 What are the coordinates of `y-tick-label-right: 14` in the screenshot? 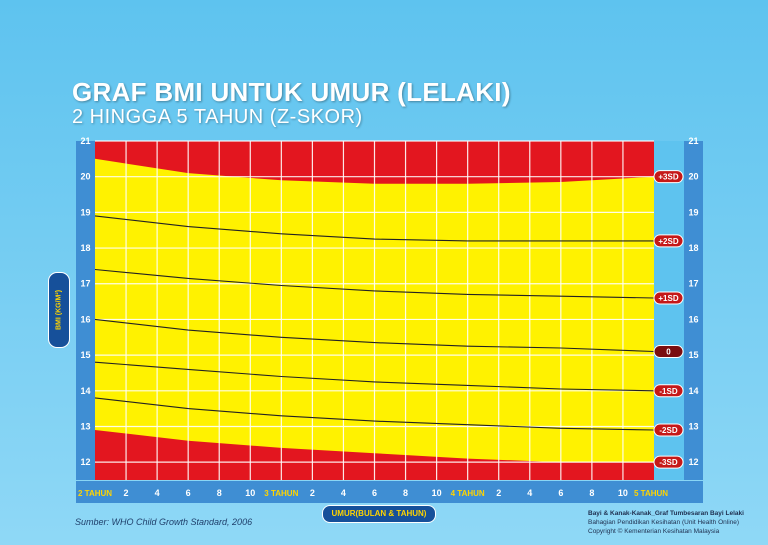 It's located at (693, 391).